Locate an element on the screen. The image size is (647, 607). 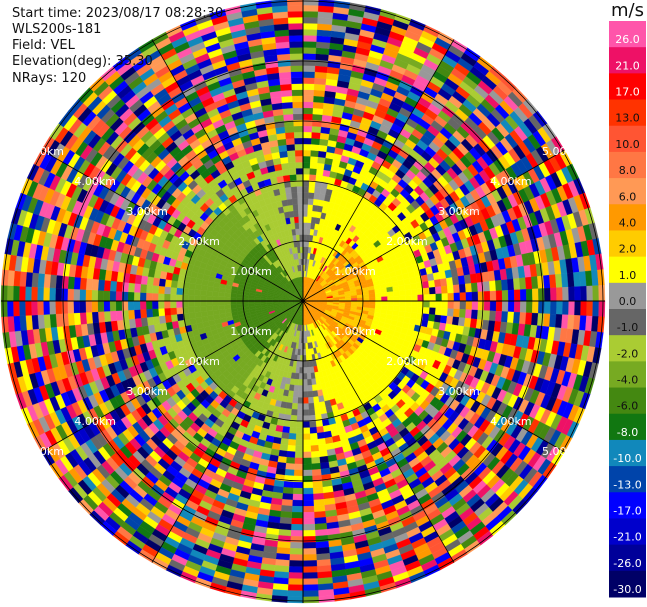
nrays-label: NRays: 120 is located at coordinates (49, 78).